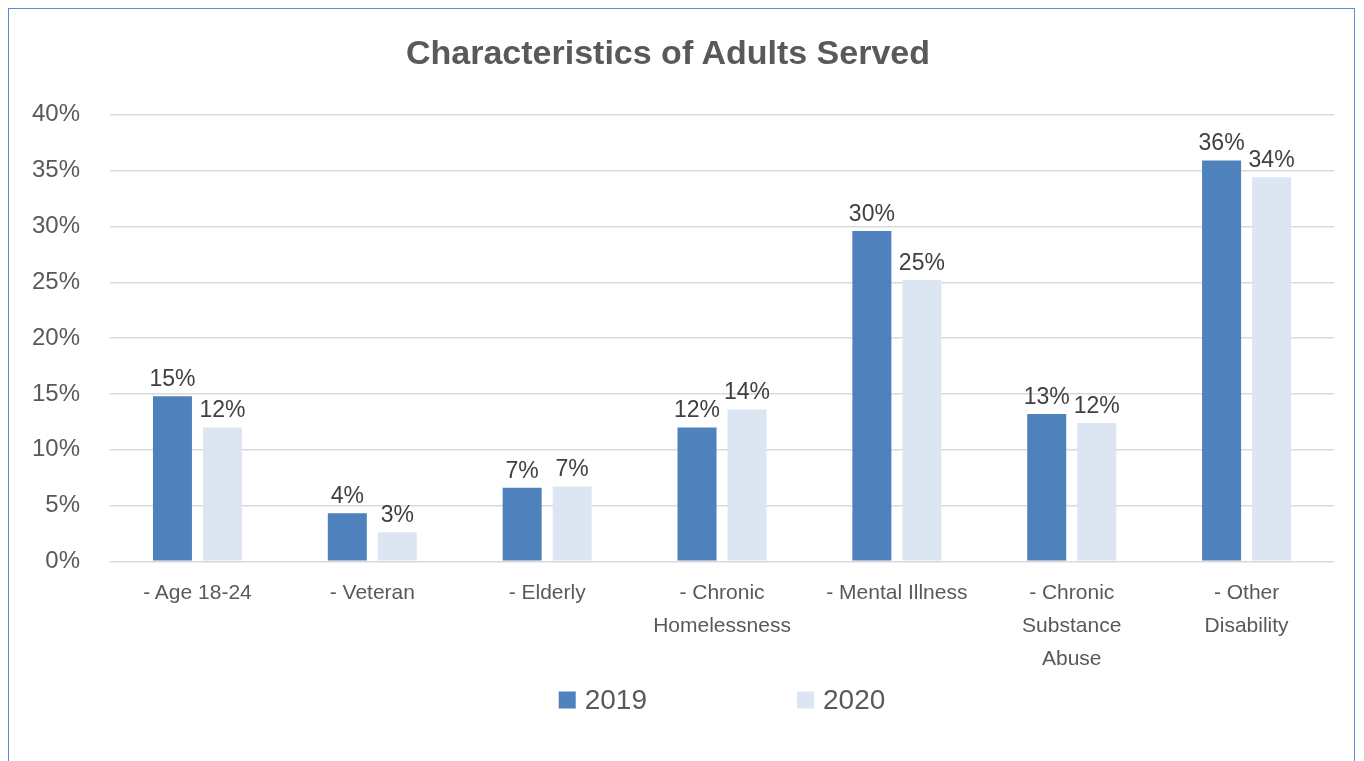  Describe the element at coordinates (1072, 624) in the screenshot. I see `x-tick-label: - Chronic Substance Abuse` at that location.